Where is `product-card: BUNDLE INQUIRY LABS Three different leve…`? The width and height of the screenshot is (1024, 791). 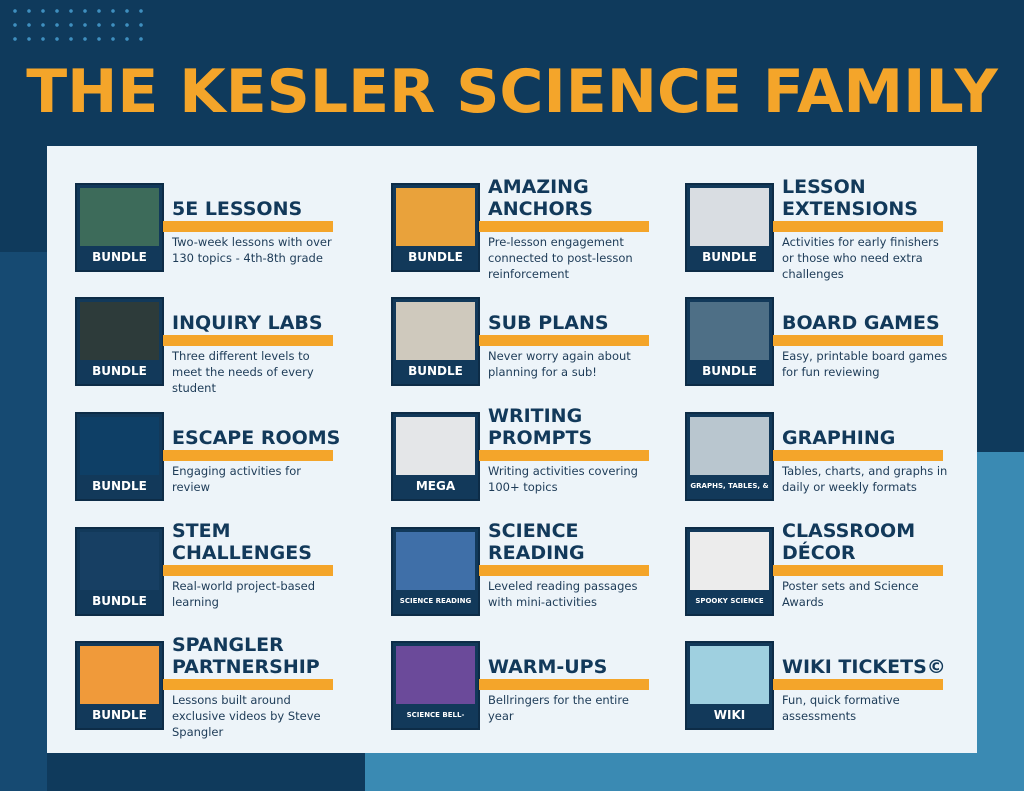 product-card: BUNDLE INQUIRY LABS Three different leve… is located at coordinates (210, 346).